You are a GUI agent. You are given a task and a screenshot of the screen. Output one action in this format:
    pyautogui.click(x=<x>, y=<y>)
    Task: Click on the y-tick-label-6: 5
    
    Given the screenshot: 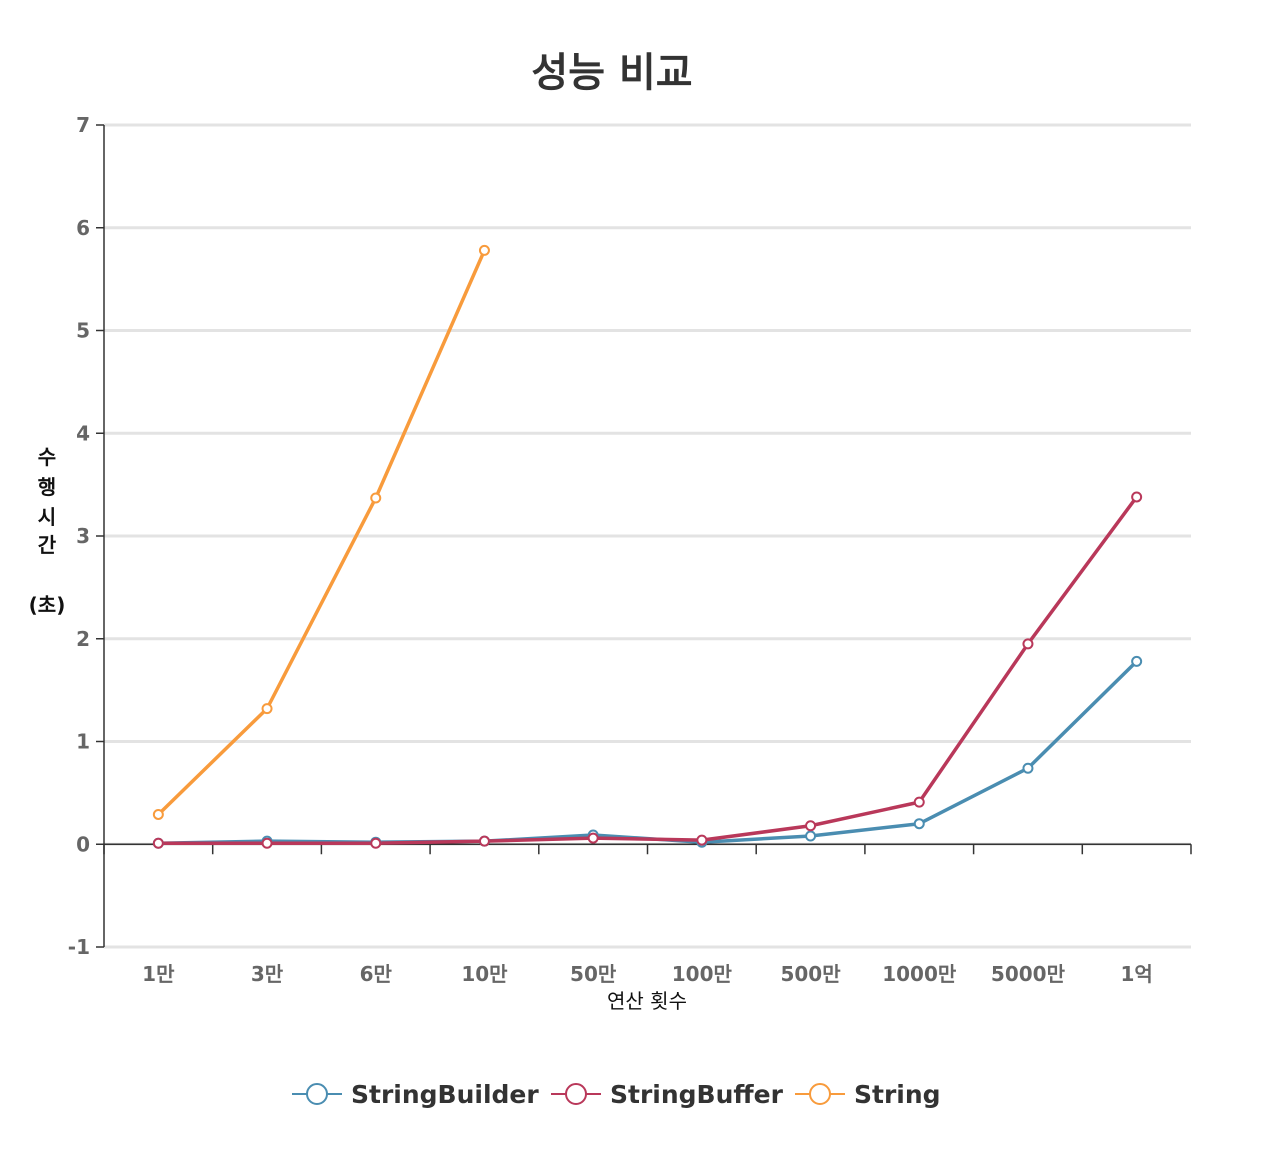 What is the action you would take?
    pyautogui.click(x=83, y=331)
    